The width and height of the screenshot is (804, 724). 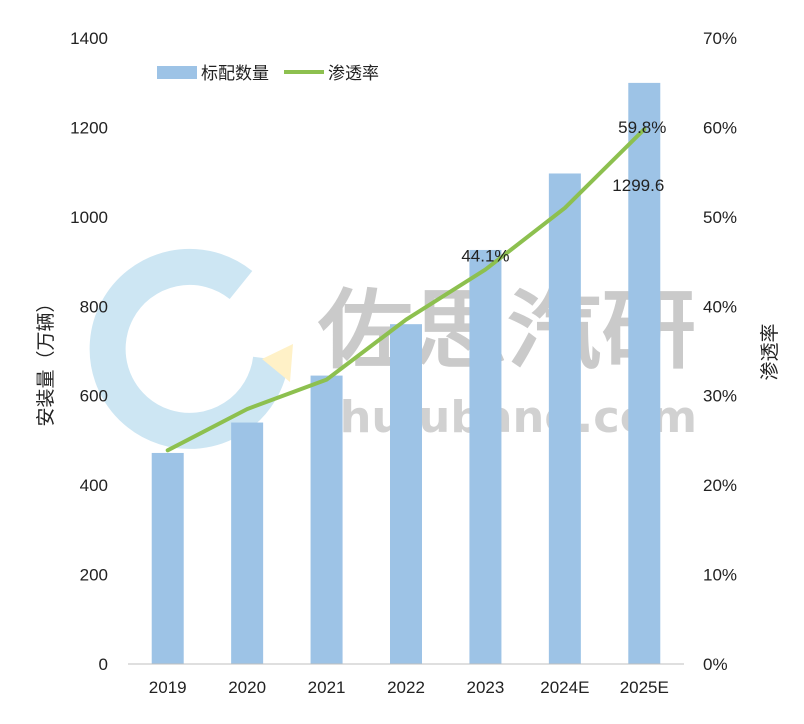 I want to click on data-labels: 44.1% 59.8% 1299.6, so click(x=563, y=191).